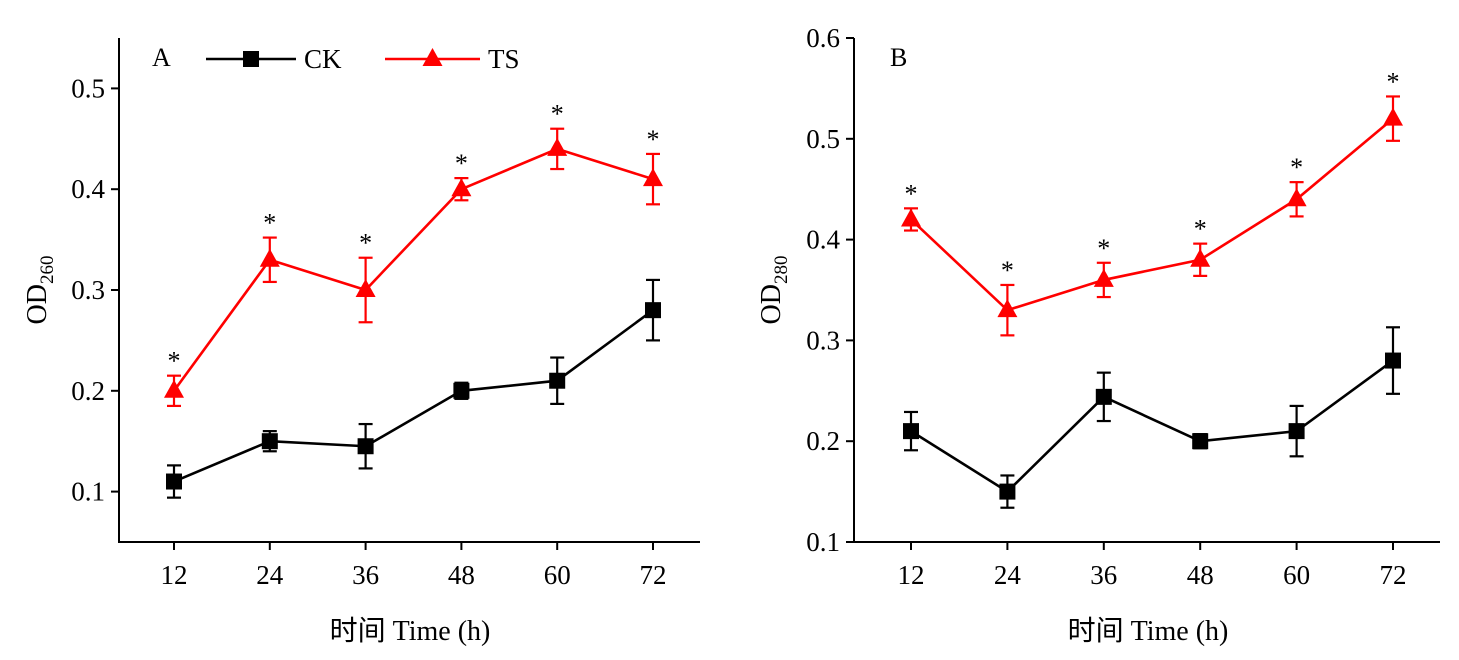 The width and height of the screenshot is (1459, 660). I want to click on panel-b-y-tick-label: 0.1, so click(823, 542).